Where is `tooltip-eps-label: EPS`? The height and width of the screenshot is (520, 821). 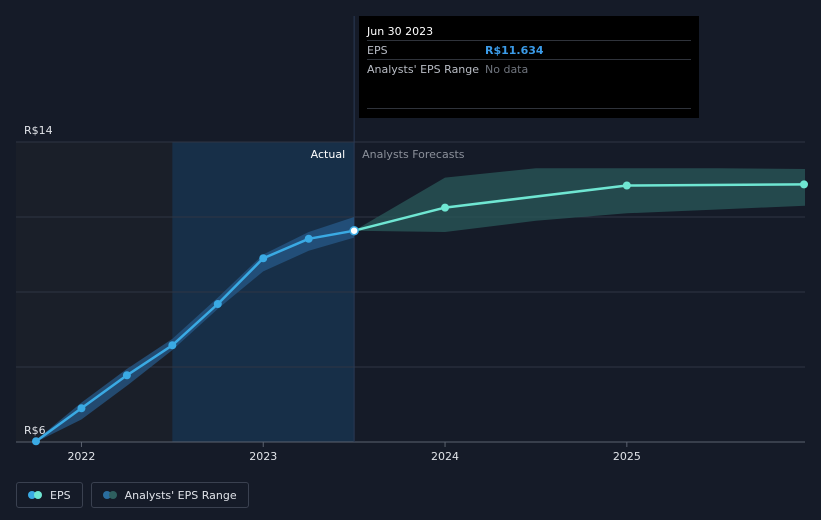
tooltip-eps-label: EPS is located at coordinates (377, 50).